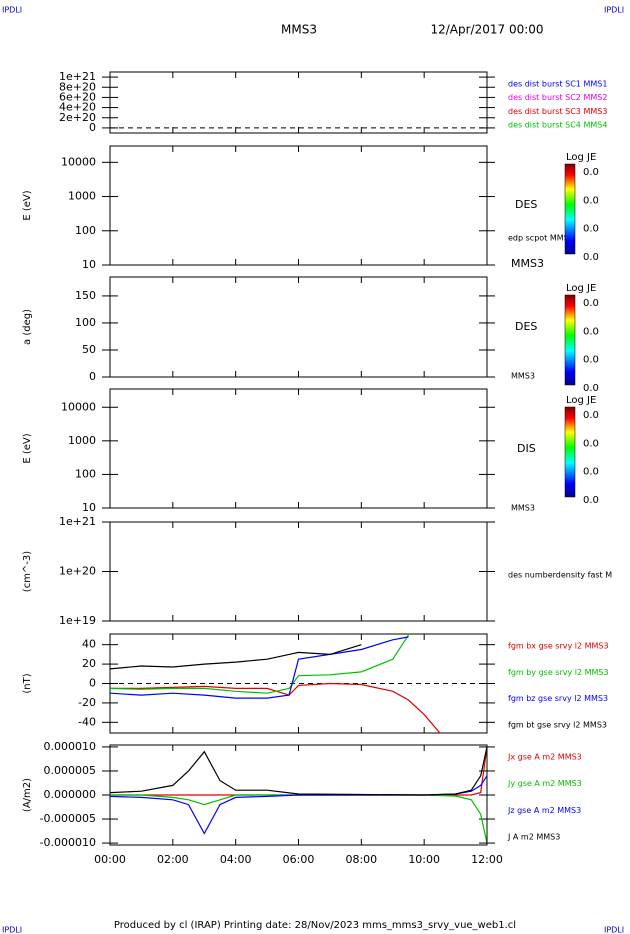 The width and height of the screenshot is (630, 934). Describe the element at coordinates (77, 107) in the screenshot. I see `y-tick-label: 4e+20` at that location.